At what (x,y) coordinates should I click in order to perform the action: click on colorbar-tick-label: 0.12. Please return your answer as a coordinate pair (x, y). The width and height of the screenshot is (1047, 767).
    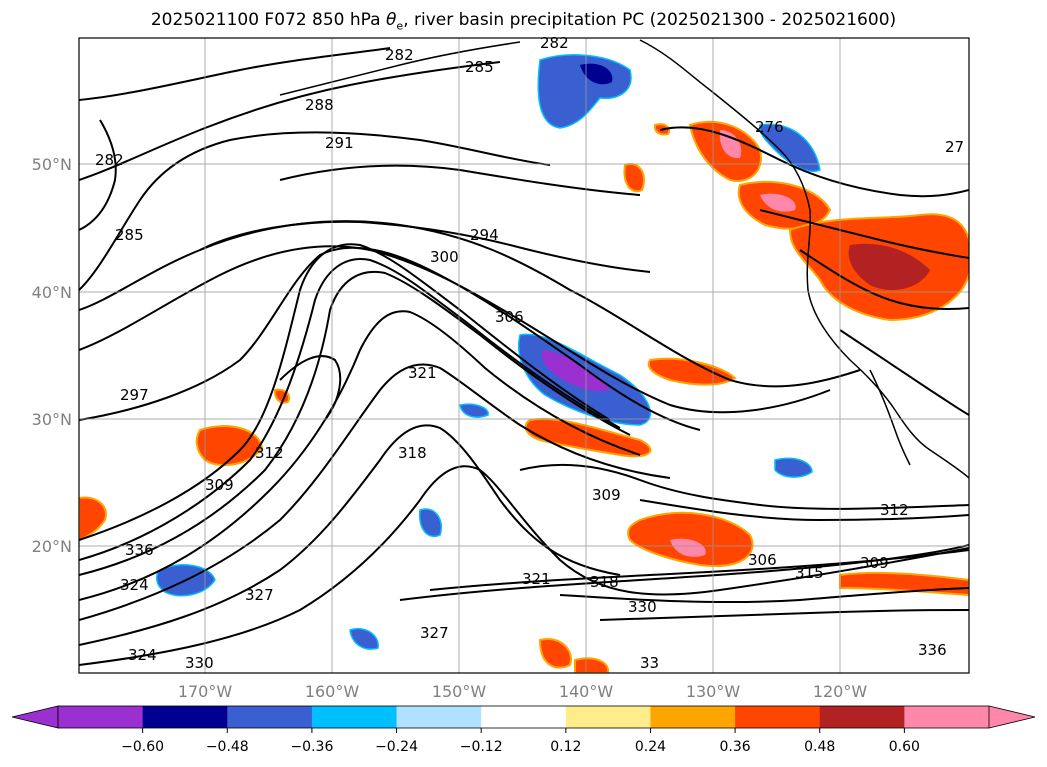
    Looking at the image, I should click on (565, 747).